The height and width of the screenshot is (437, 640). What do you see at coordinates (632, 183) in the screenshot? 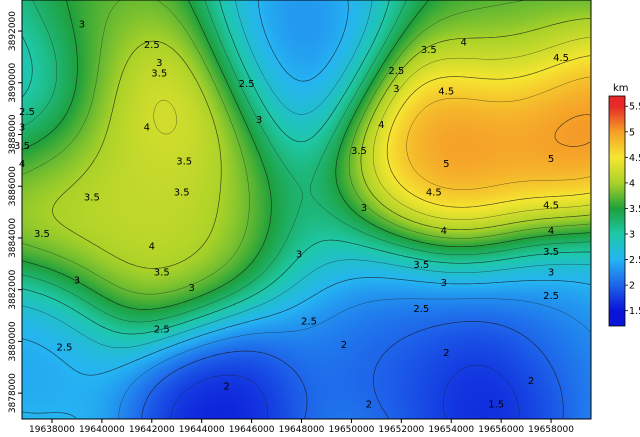
I see `colorbar-tick-label: 4` at bounding box center [632, 183].